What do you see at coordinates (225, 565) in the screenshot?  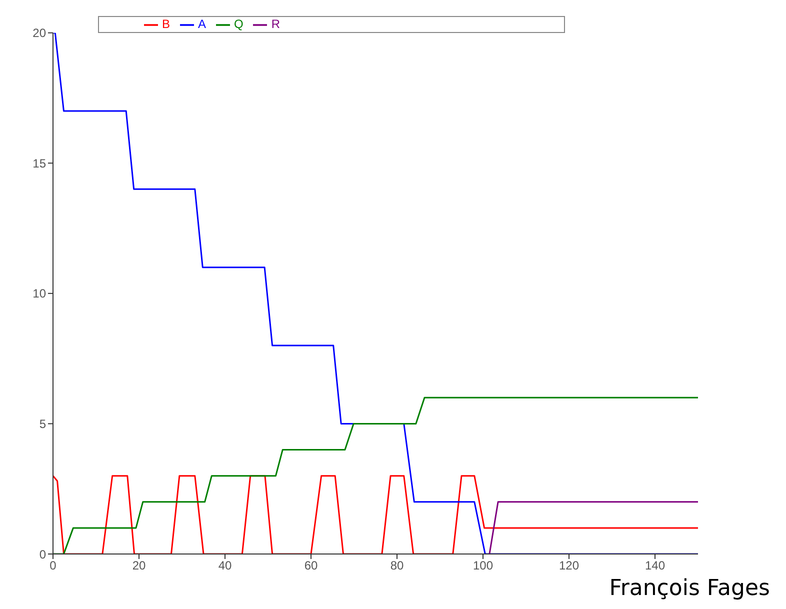 I see `x-tick-label: 40` at bounding box center [225, 565].